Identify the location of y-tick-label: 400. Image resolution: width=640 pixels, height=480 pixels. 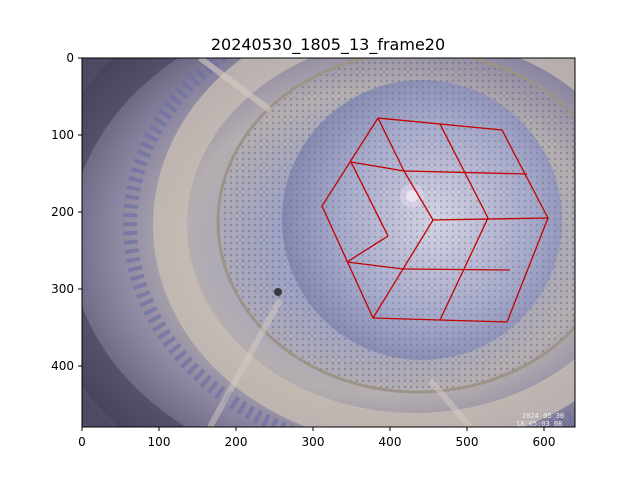
(62, 366).